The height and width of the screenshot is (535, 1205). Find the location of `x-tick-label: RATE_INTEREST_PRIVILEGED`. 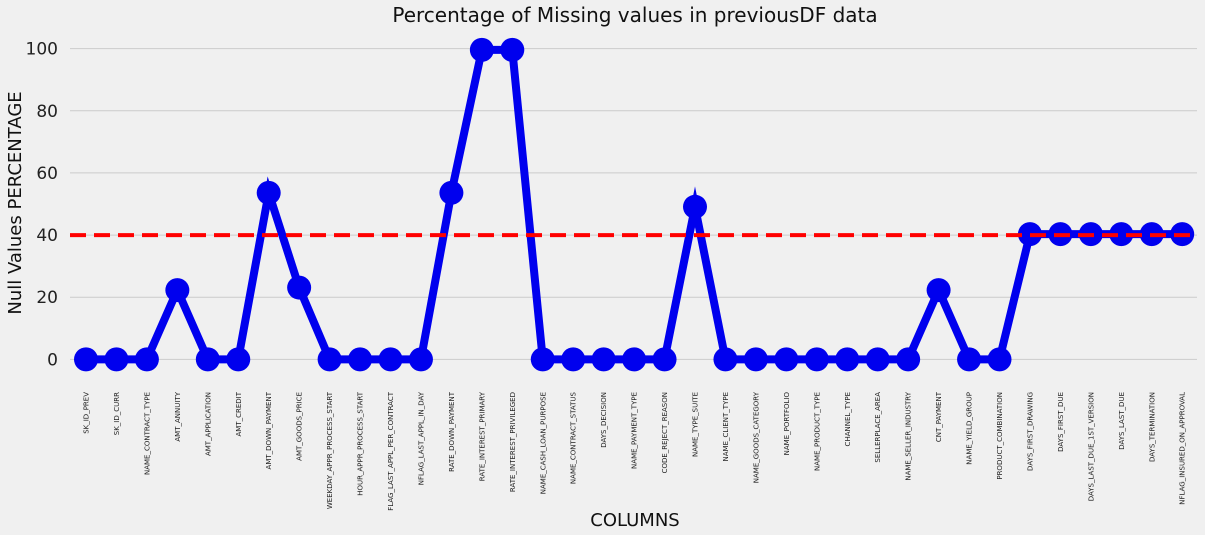

x-tick-label: RATE_INTEREST_PRIVILEGED is located at coordinates (513, 442).